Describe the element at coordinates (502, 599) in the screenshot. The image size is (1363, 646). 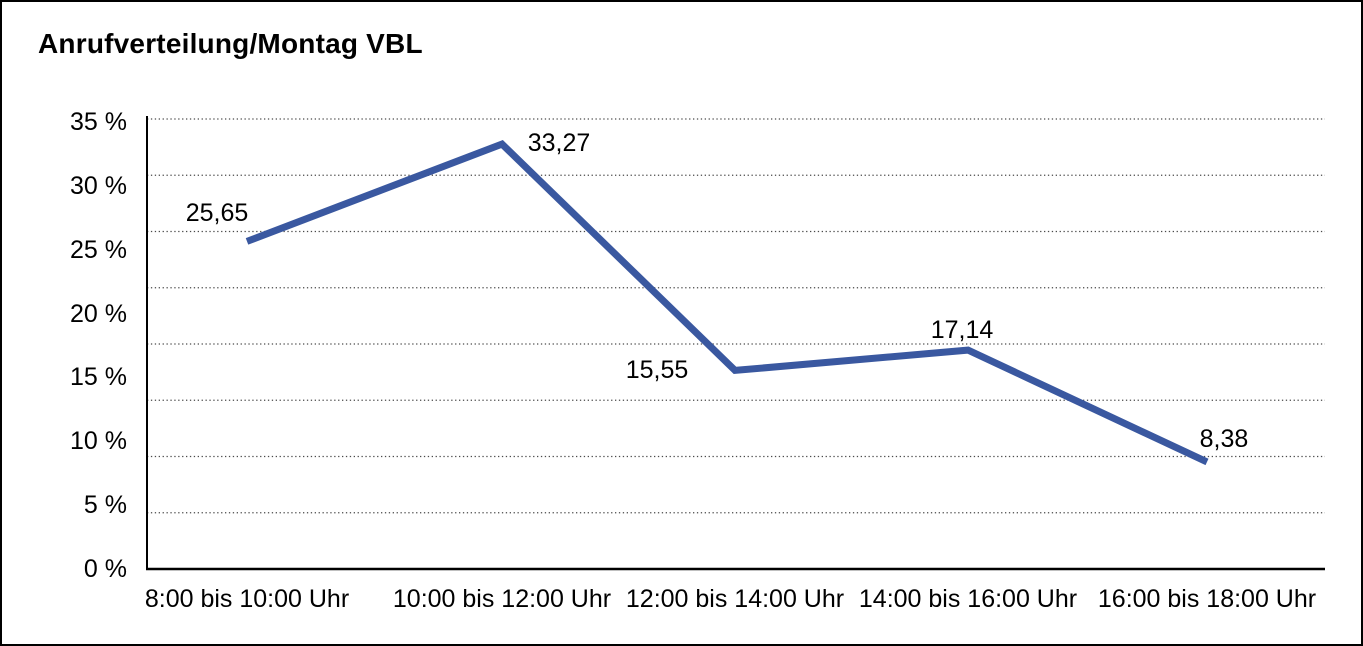
I see `x-axis-category-label: 10:00 bis 12:00 Uhr` at that location.